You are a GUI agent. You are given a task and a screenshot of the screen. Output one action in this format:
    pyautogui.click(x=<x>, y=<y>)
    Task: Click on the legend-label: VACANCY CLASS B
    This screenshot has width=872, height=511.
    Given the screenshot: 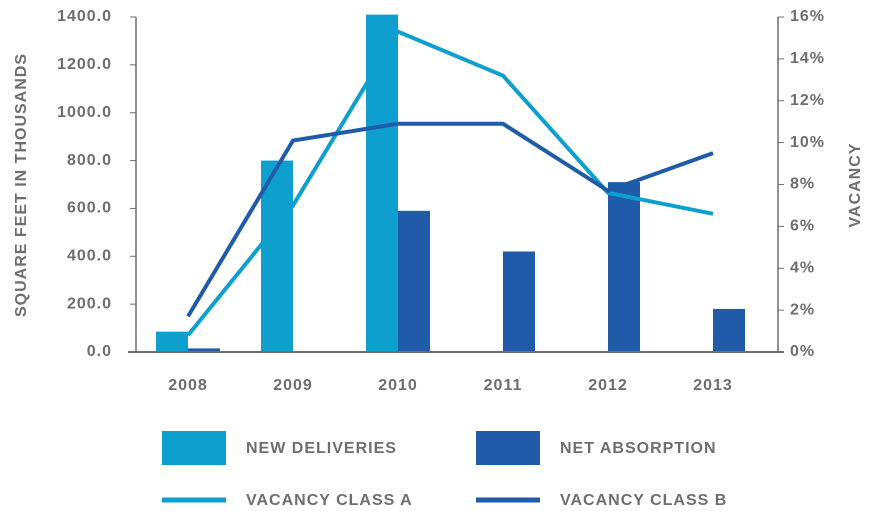 What is the action you would take?
    pyautogui.click(x=643, y=500)
    